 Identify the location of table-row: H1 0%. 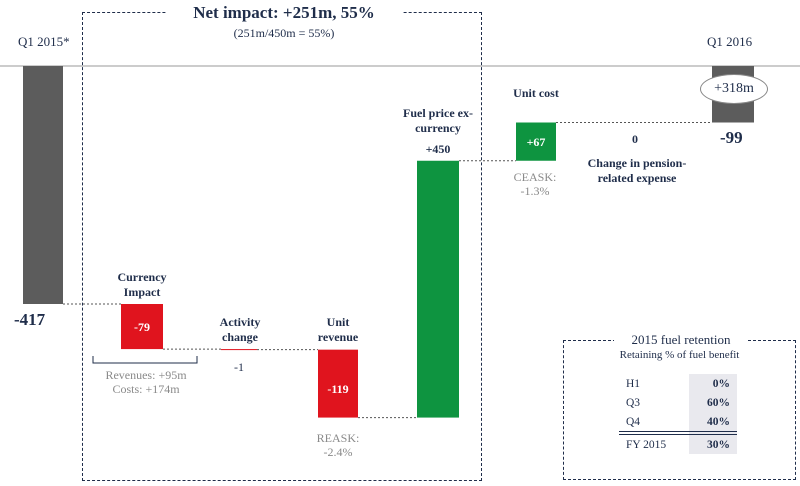
(678, 383).